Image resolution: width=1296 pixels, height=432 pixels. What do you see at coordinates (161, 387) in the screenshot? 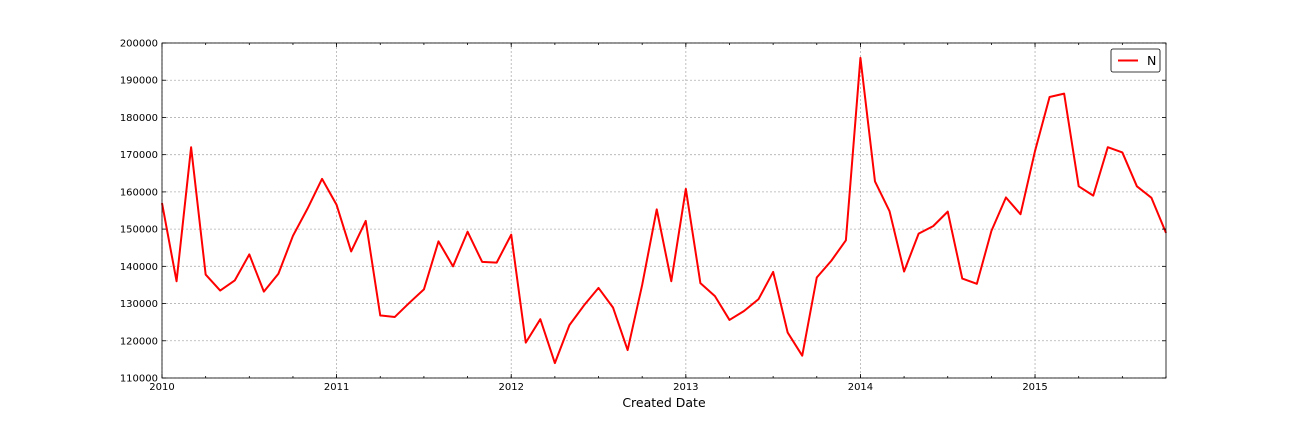
I see `x-tick-label: 2010` at bounding box center [161, 387].